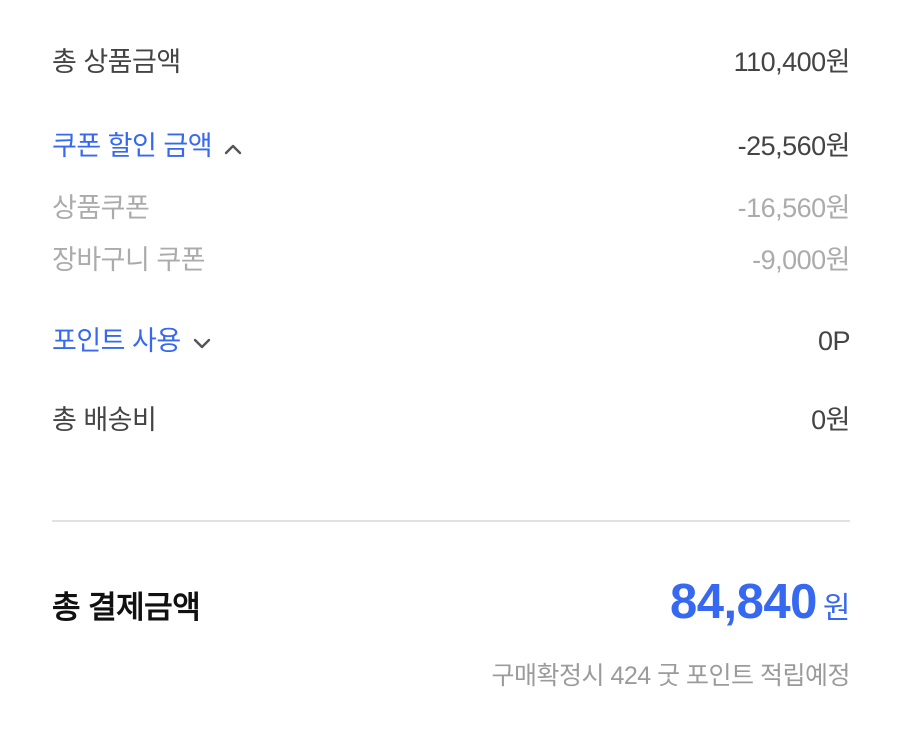 This screenshot has height=738, width=900. I want to click on coupon-discount-row: 쿠폰 할인 금액 -25,560원, so click(451, 145).